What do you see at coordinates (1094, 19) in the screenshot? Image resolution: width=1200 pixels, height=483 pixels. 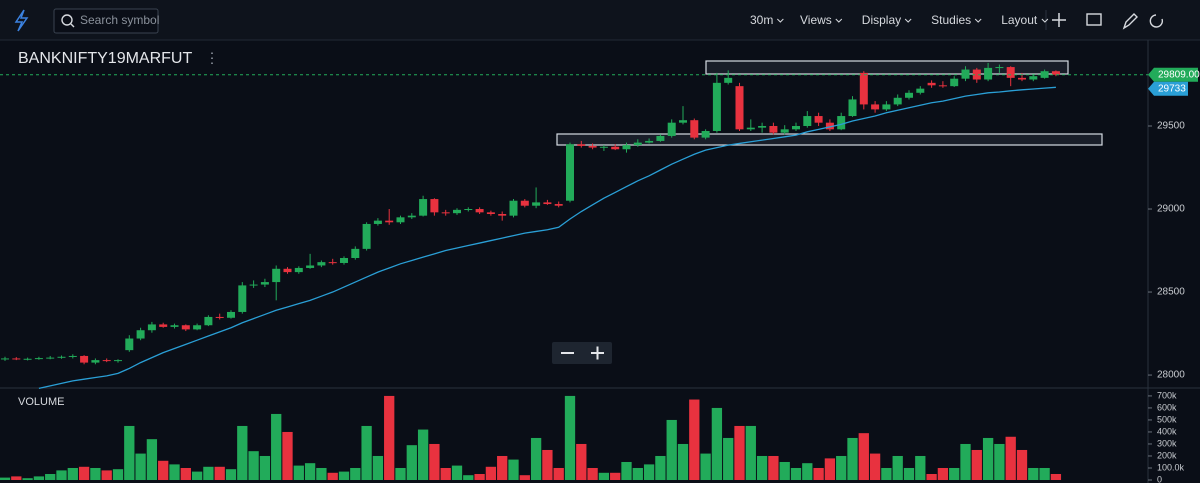 I see `notes-button` at bounding box center [1094, 19].